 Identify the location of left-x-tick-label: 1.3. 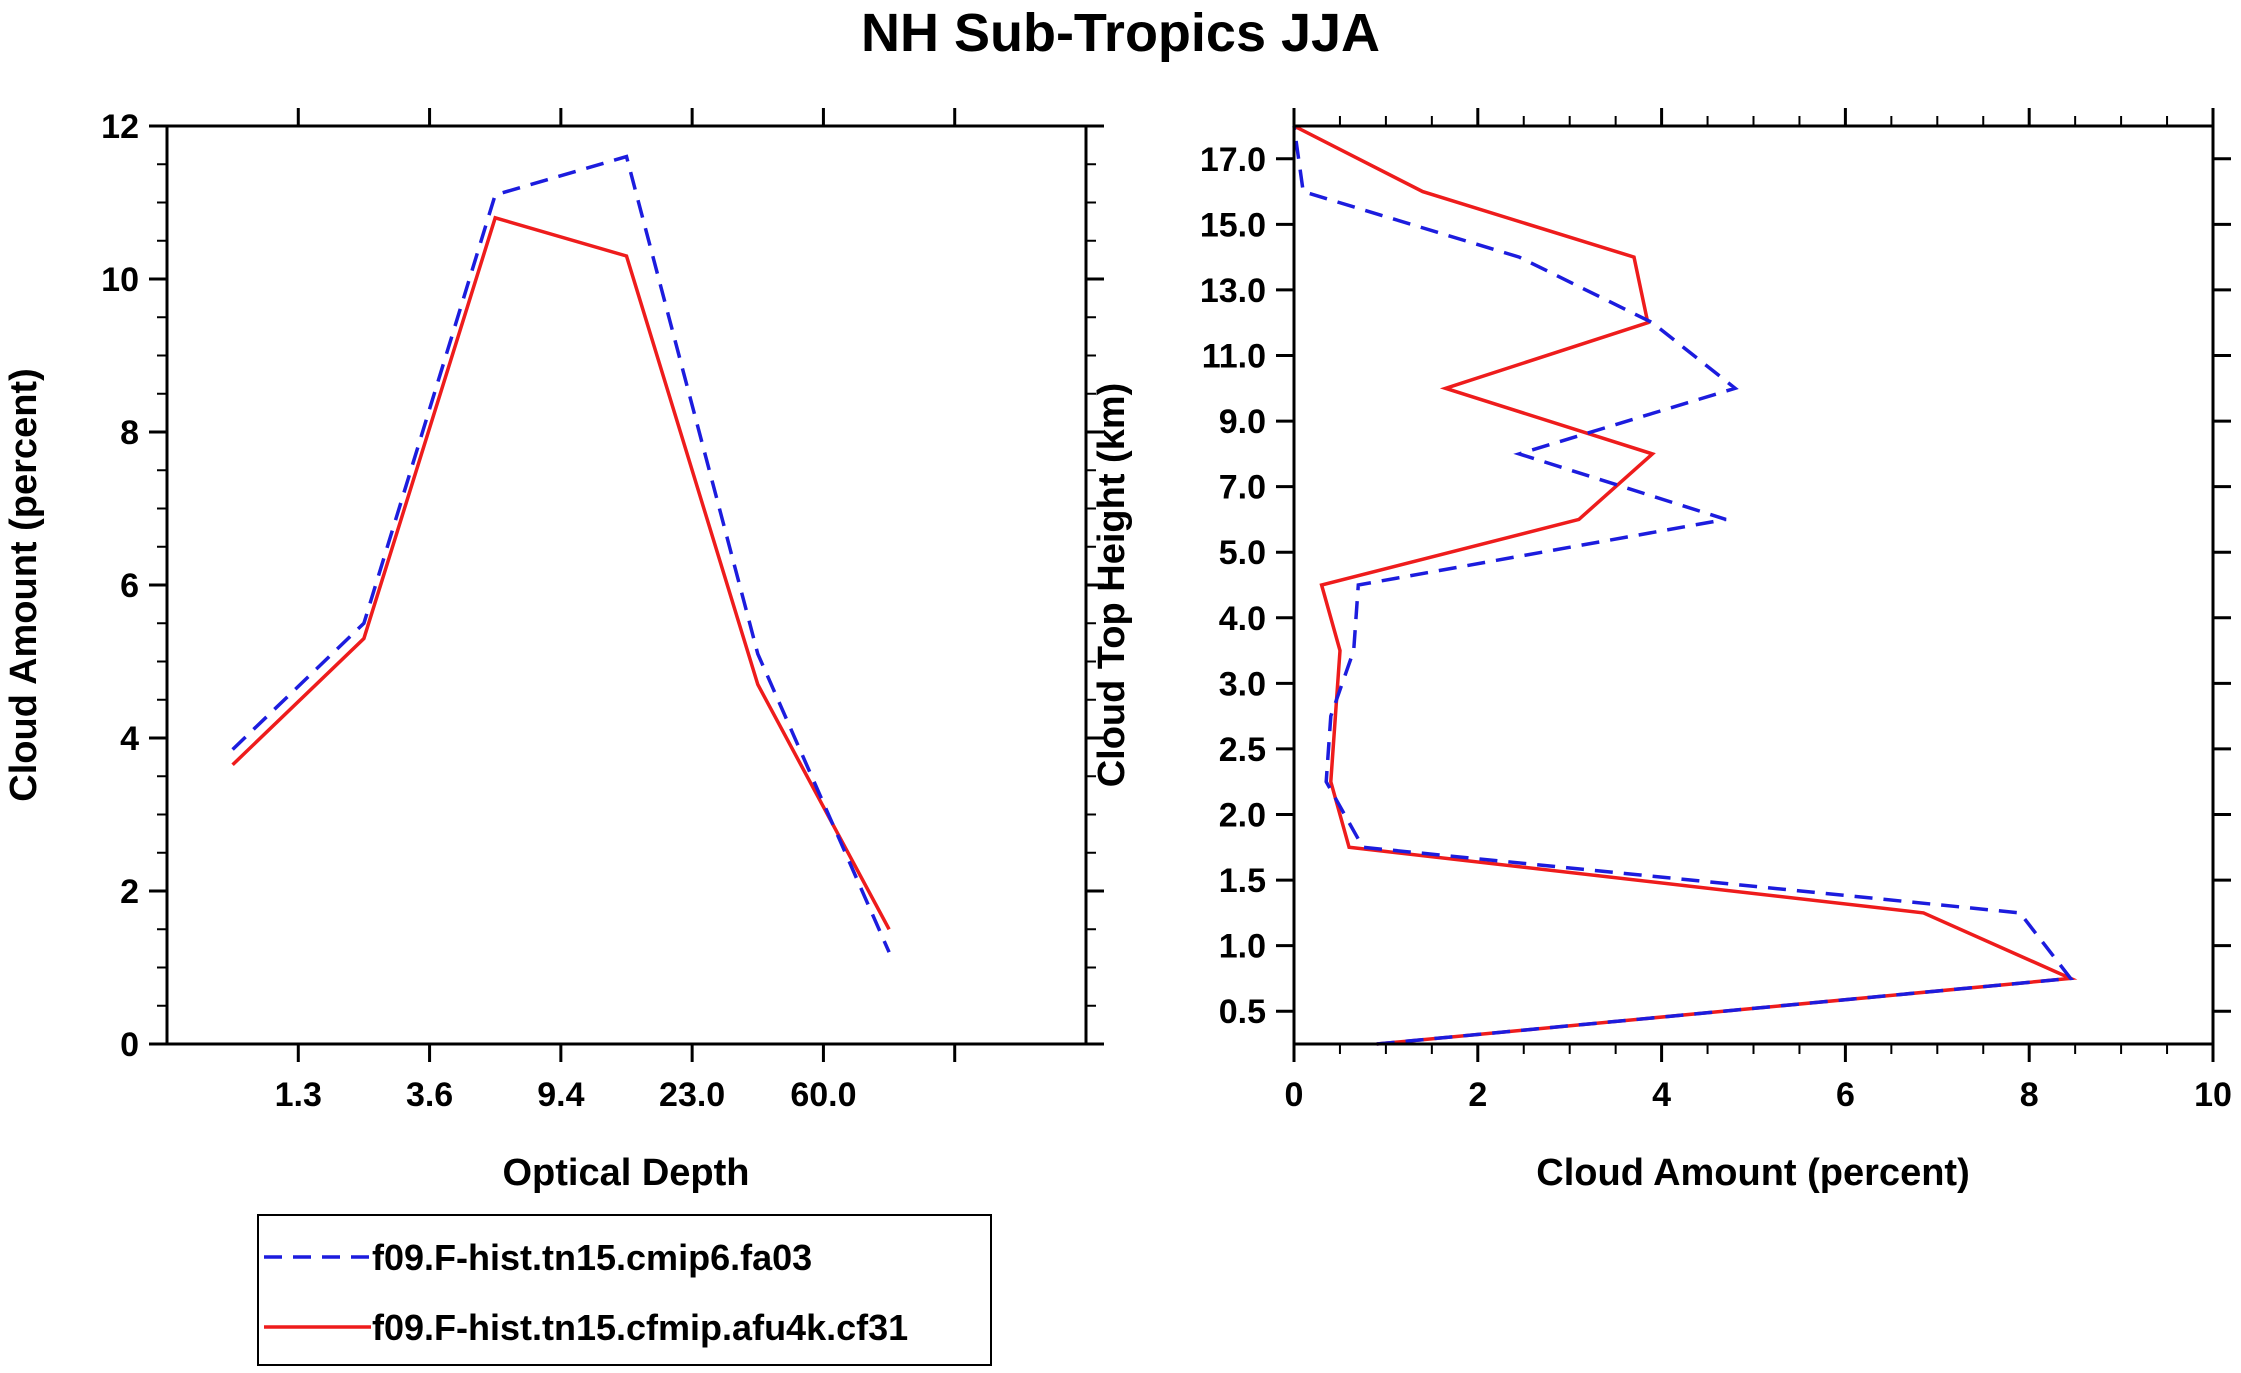
(298, 1095).